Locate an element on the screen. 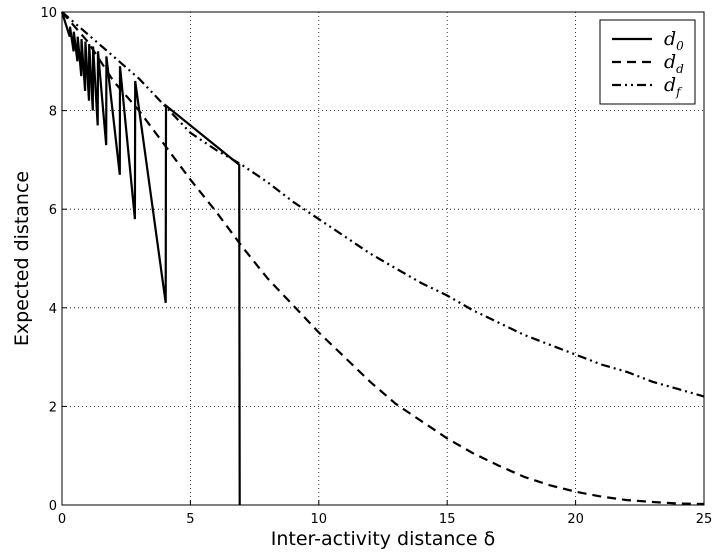 Image resolution: width=718 pixels, height=557 pixels. x-tick-label: 20 is located at coordinates (575, 519).